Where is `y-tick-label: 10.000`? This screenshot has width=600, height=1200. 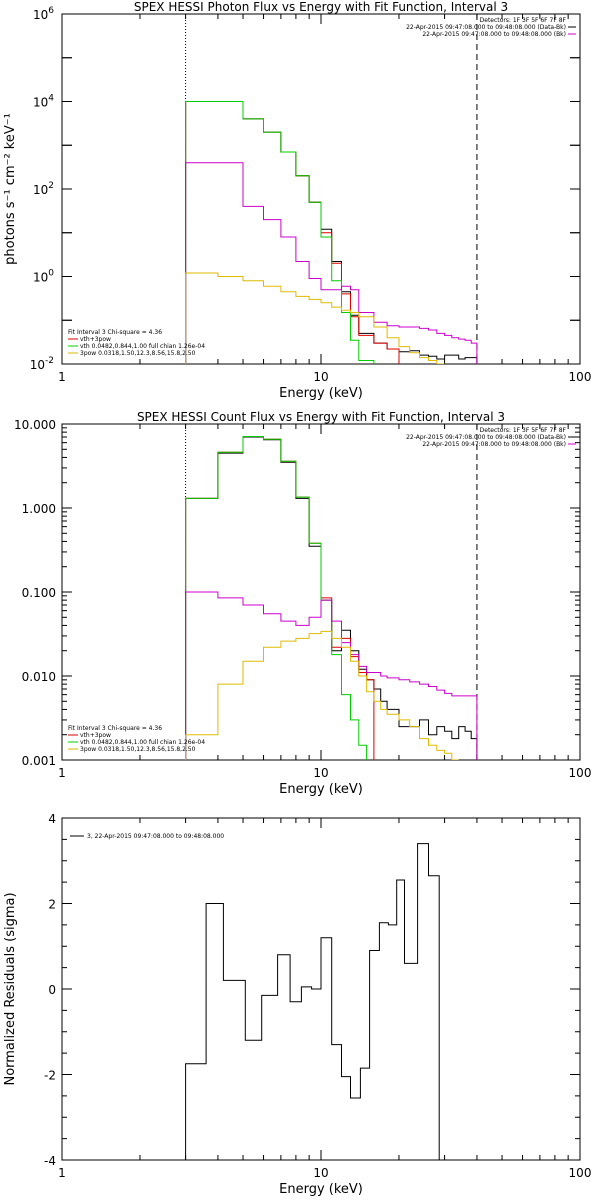
y-tick-label: 10.000 is located at coordinates (35, 425).